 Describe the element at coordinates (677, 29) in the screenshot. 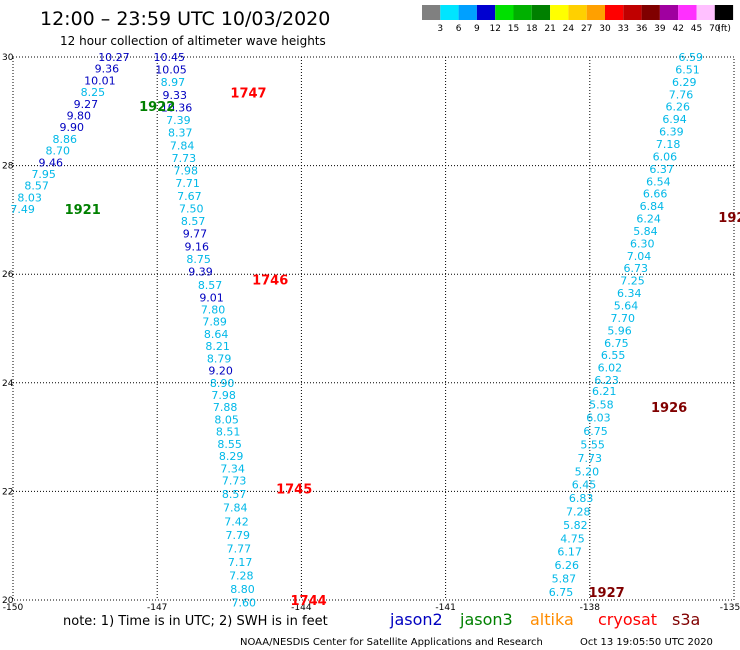

I see `legend-label: 42` at that location.